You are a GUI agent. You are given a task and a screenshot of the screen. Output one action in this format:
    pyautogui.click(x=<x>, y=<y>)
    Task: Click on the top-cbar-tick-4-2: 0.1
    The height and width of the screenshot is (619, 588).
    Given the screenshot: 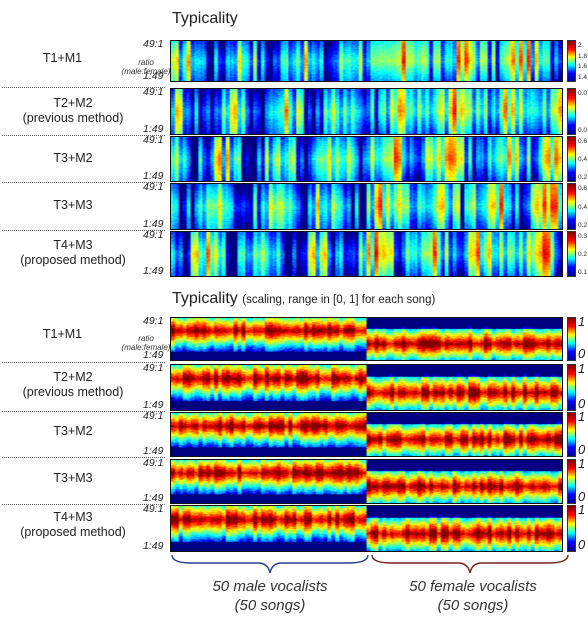 What is the action you would take?
    pyautogui.click(x=583, y=272)
    